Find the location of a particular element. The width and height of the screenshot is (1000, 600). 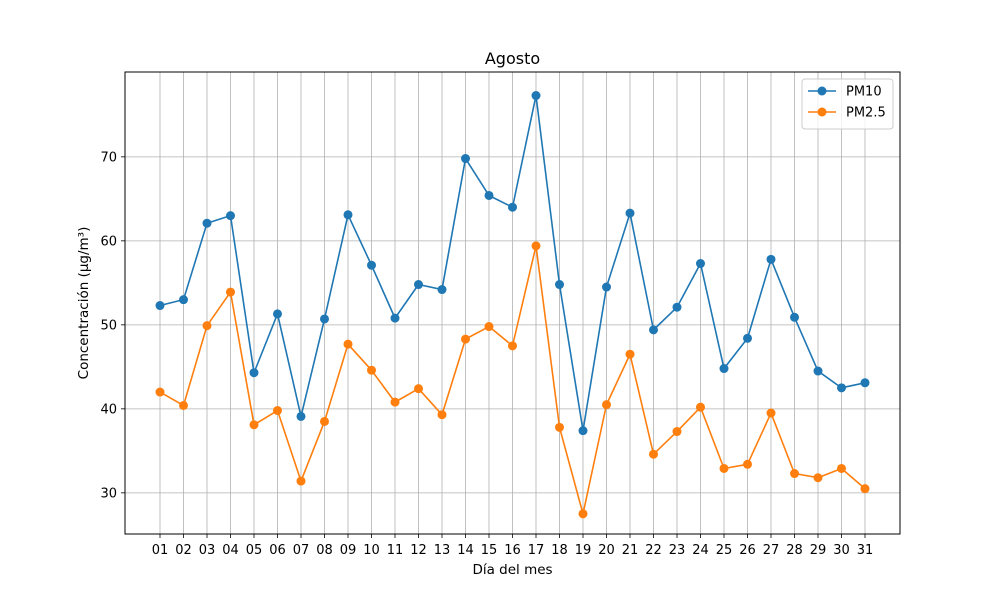

y-tick-label: 30 is located at coordinates (108, 493).